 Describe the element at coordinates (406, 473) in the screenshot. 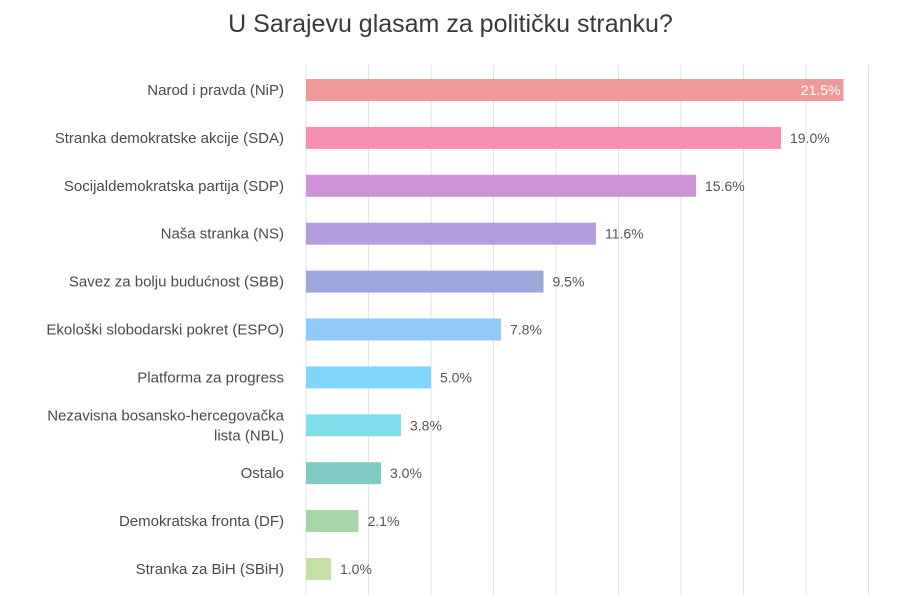

I see `value-label: 3.0%` at that location.